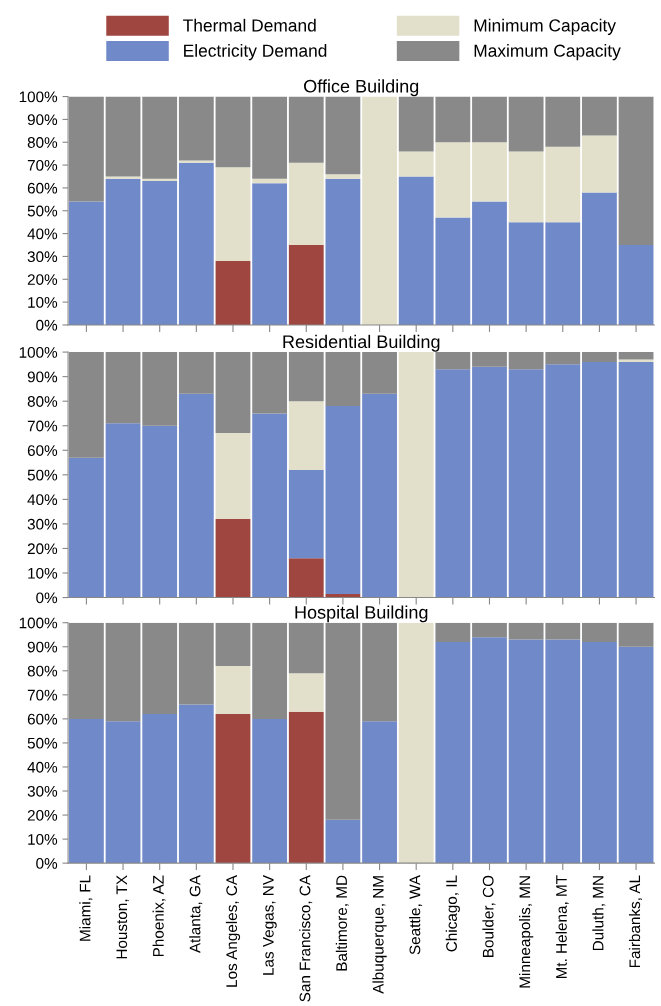 The image size is (661, 1006). Describe the element at coordinates (416, 914) in the screenshot. I see `x-tick-label: Seattle, WA` at that location.